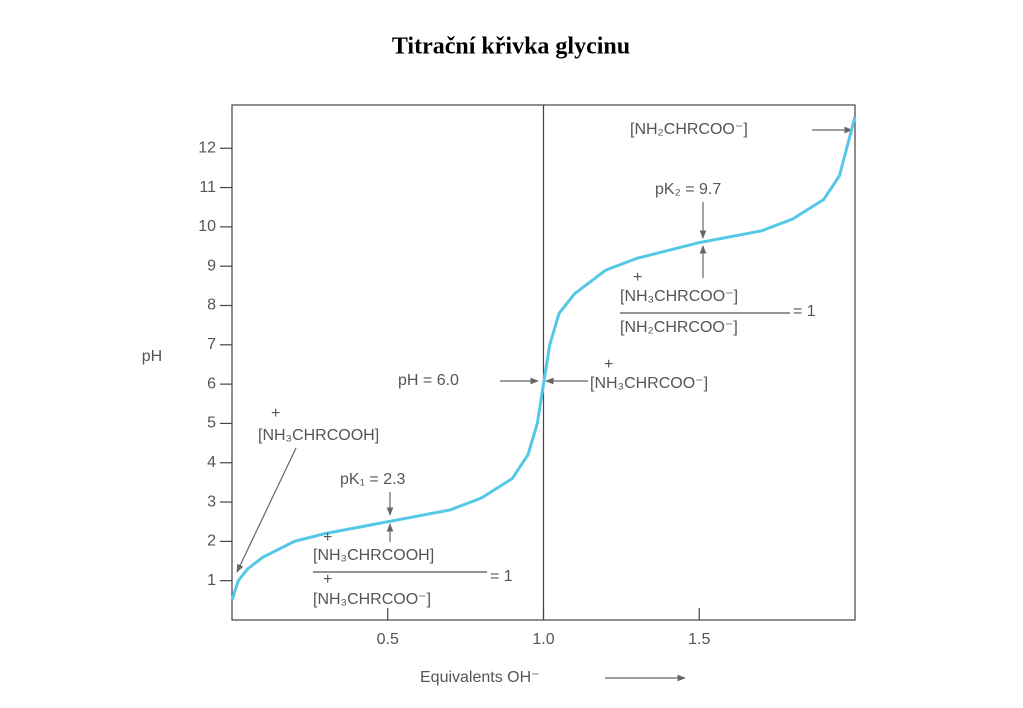  Describe the element at coordinates (388, 639) in the screenshot. I see `x-tick-label: 0.5` at that location.